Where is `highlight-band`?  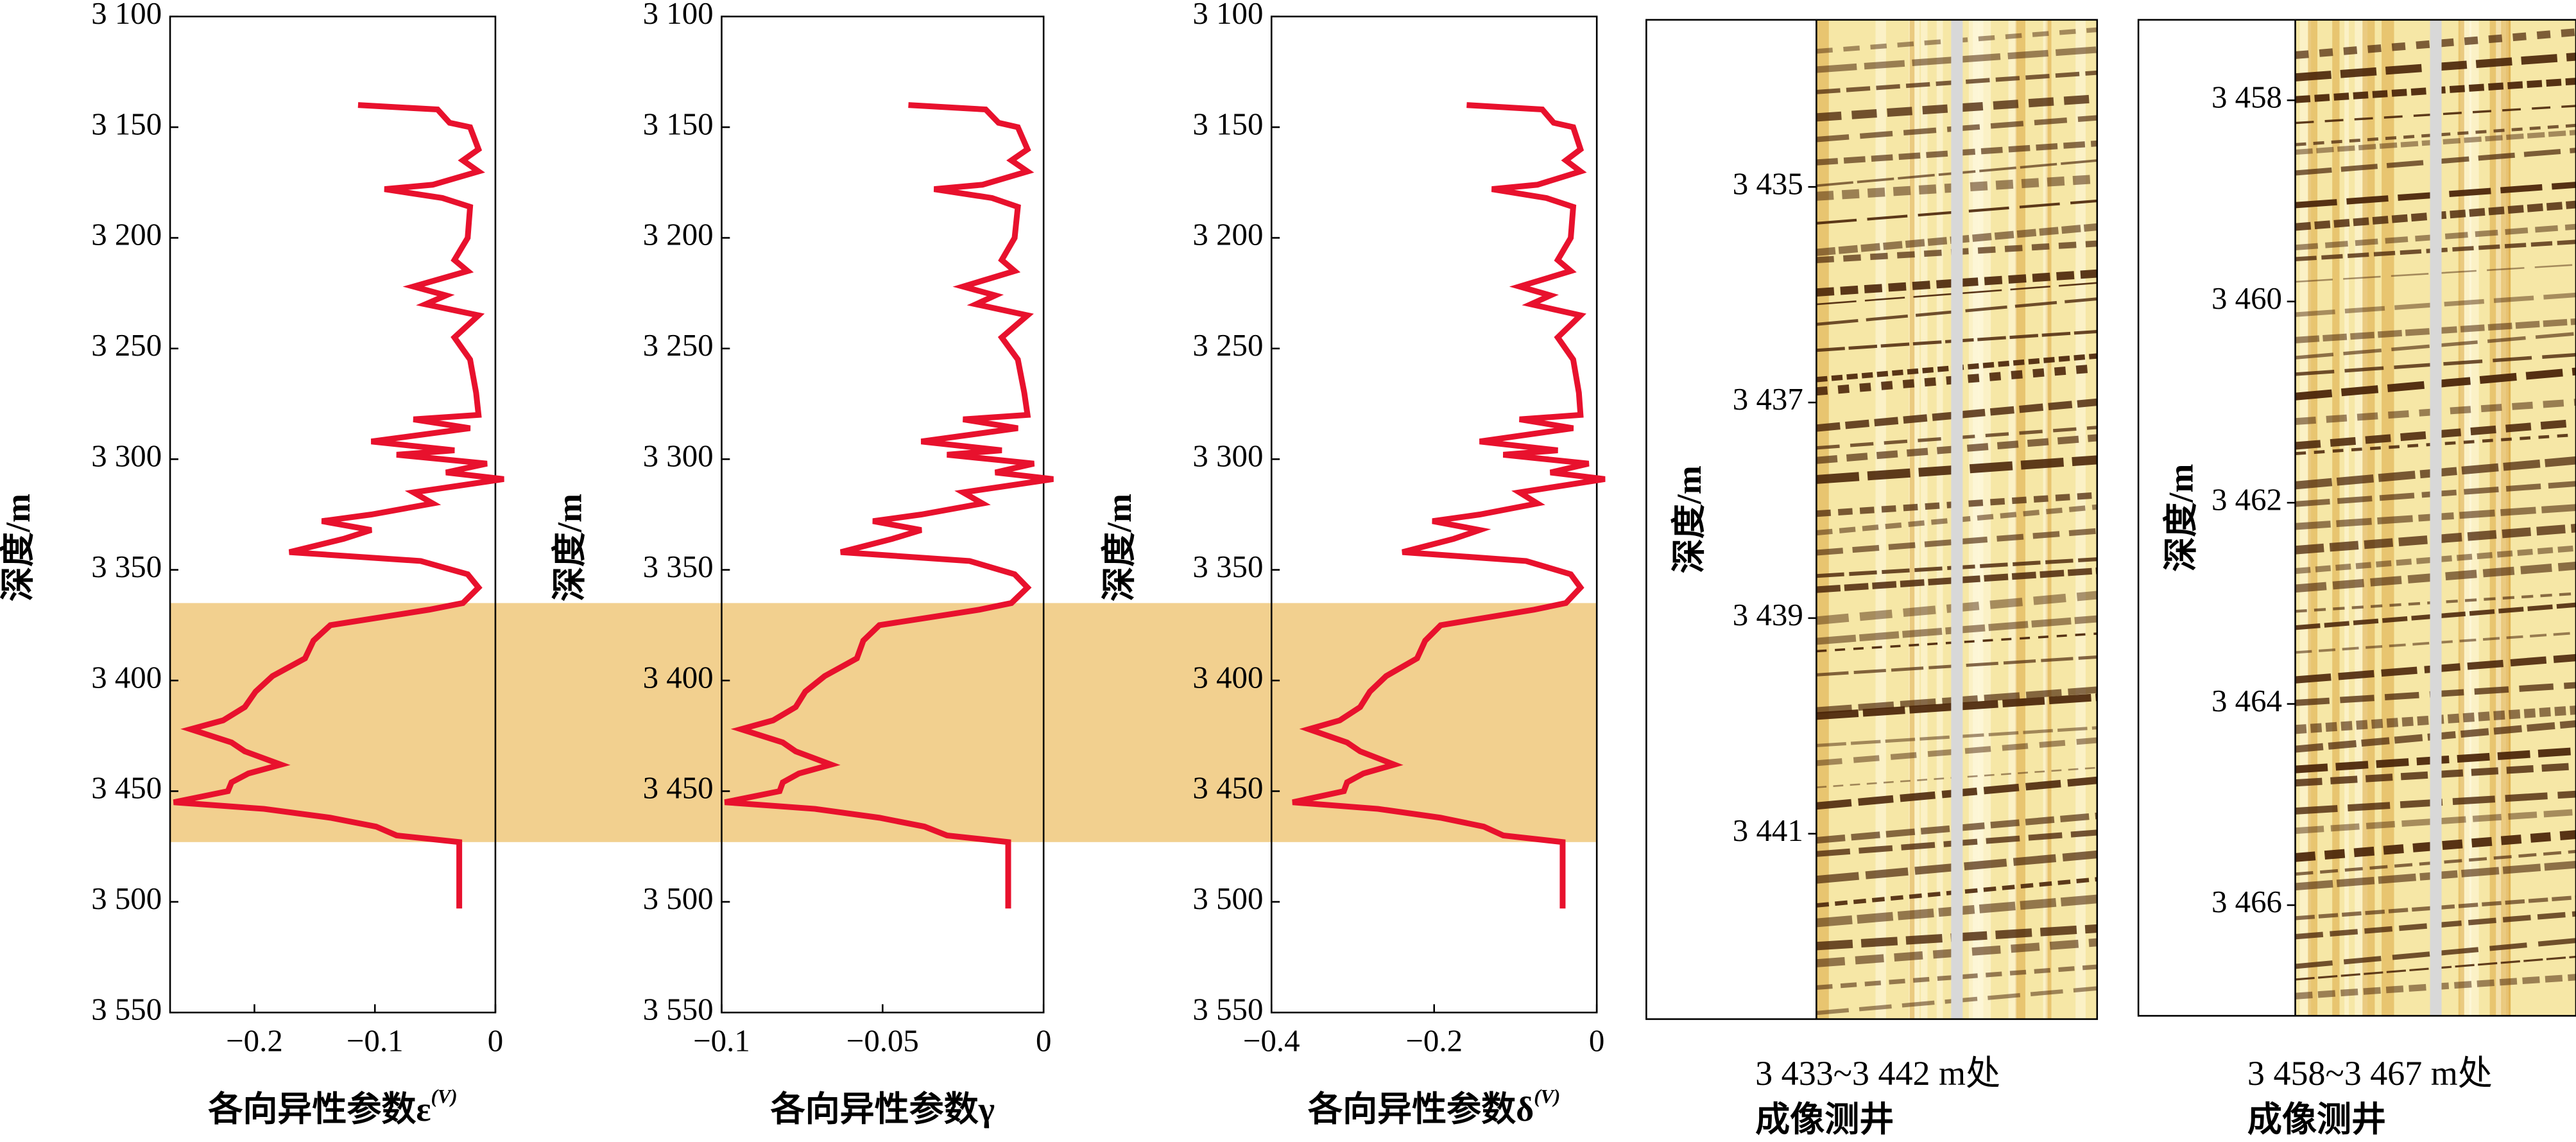 highlight-band is located at coordinates (883, 722).